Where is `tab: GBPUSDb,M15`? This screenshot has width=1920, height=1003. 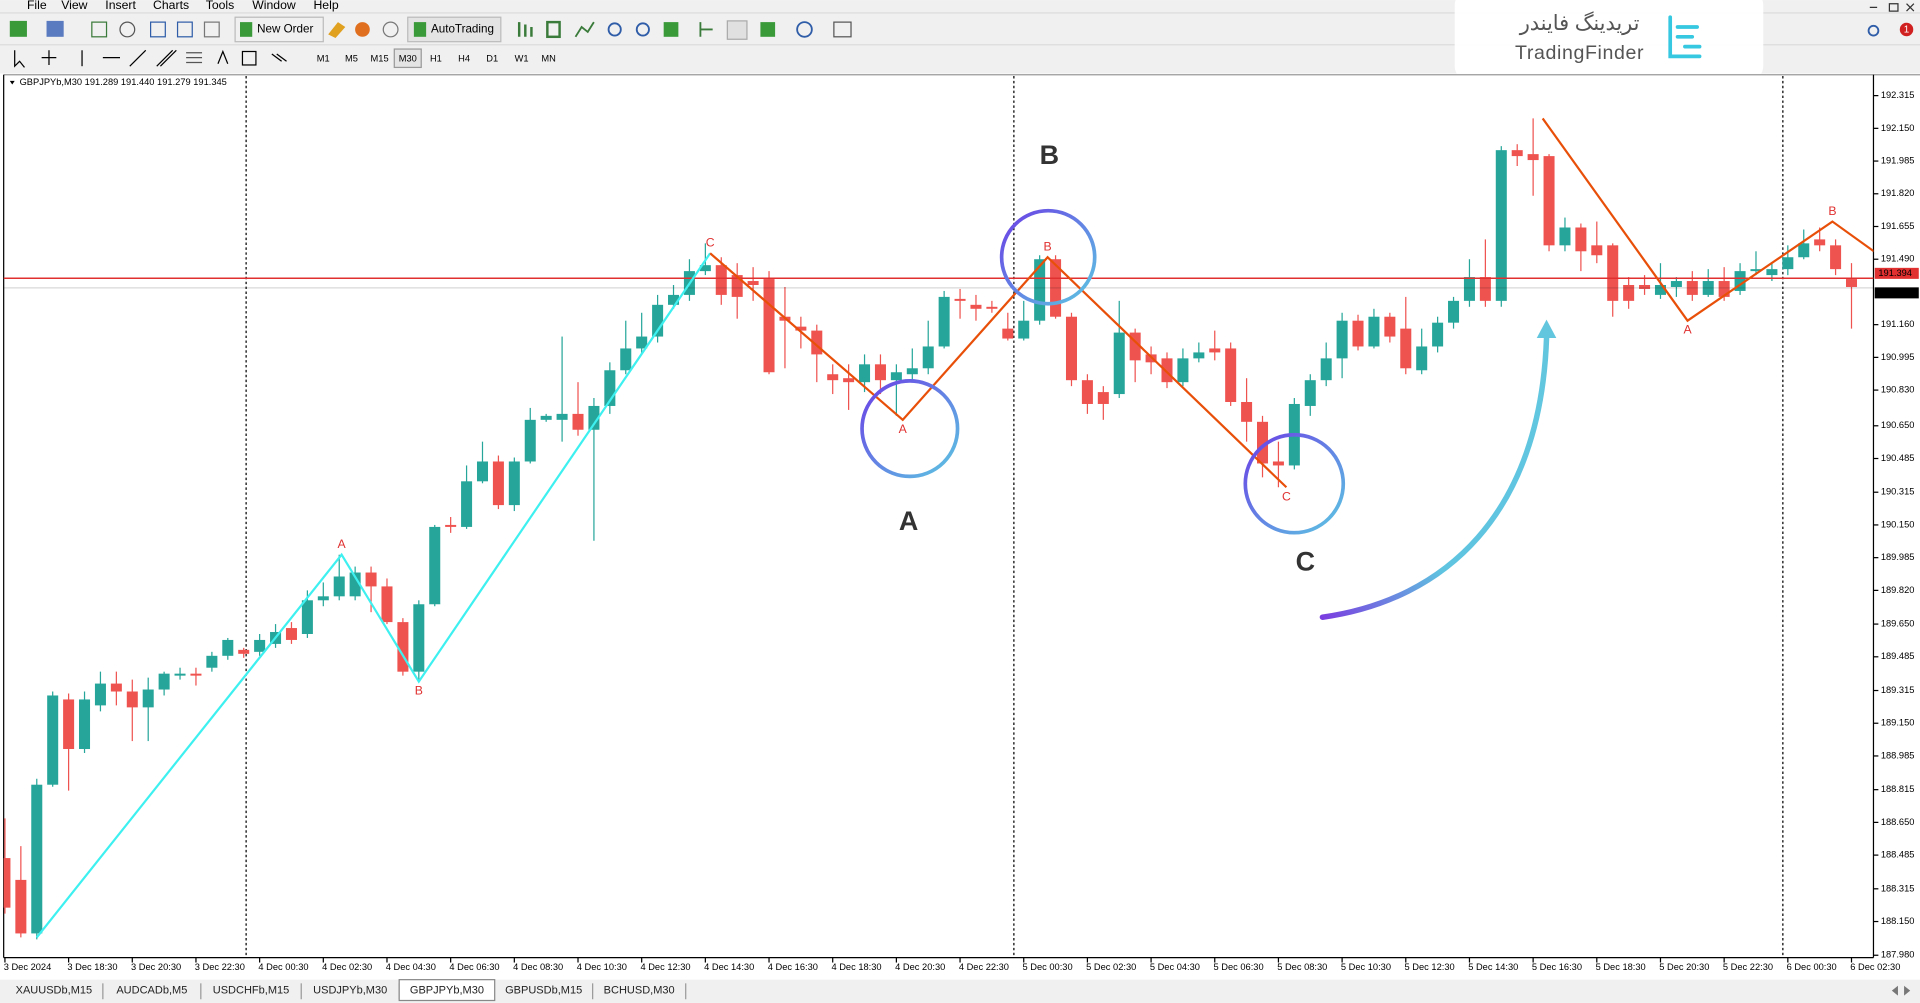 tab: GBPUSDb,M15 is located at coordinates (543, 991).